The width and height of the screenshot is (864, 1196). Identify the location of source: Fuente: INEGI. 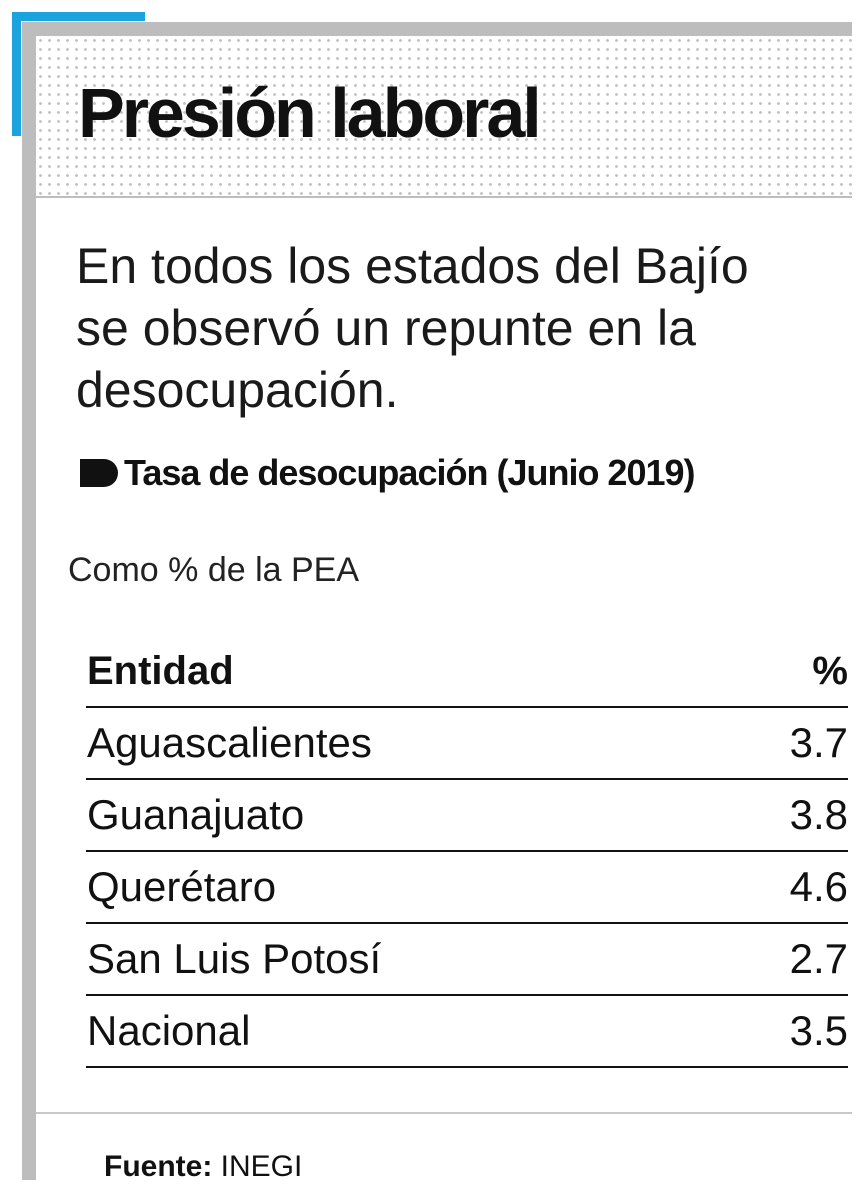
(203, 1167).